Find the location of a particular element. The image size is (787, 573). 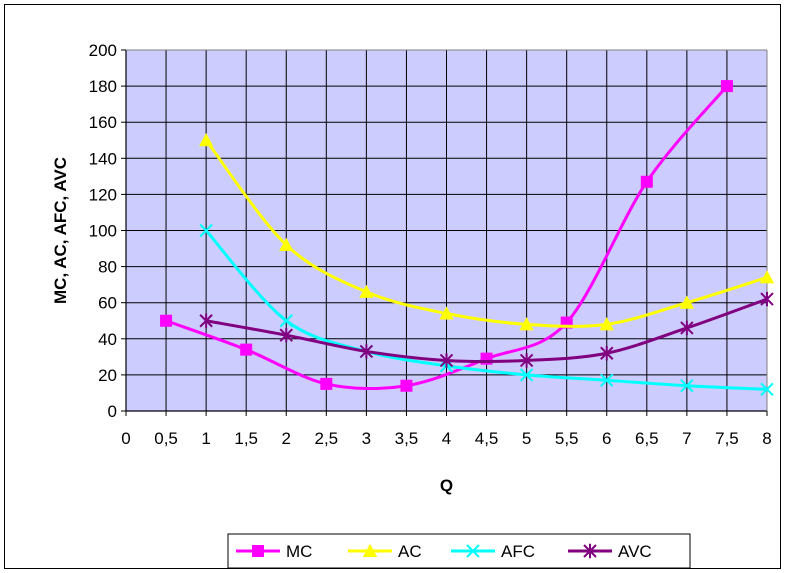

x-tick-label: 0 is located at coordinates (125, 438).